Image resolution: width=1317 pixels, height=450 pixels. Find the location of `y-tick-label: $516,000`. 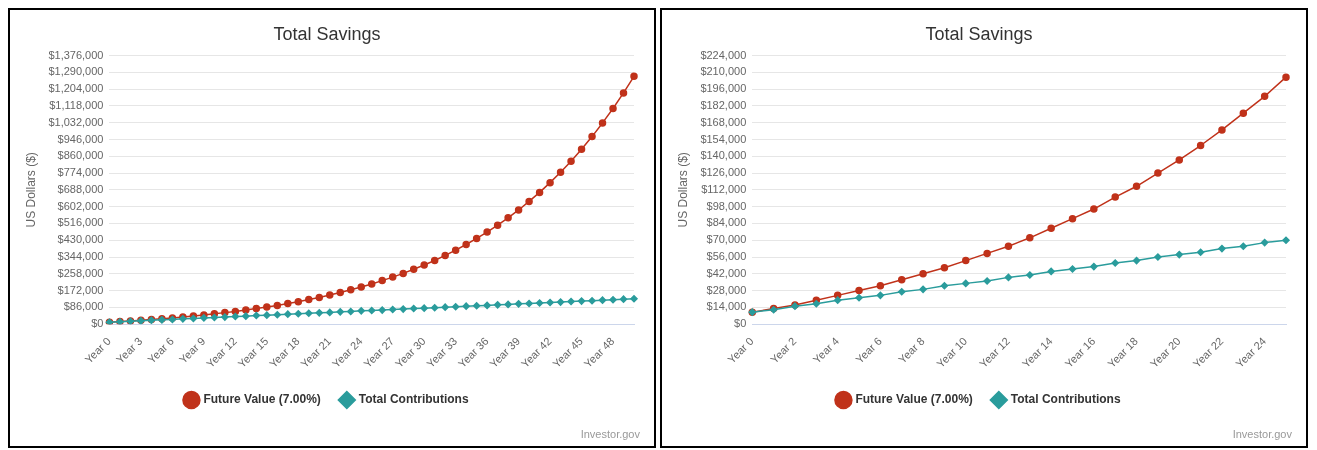

y-tick-label: $516,000 is located at coordinates (80, 222).